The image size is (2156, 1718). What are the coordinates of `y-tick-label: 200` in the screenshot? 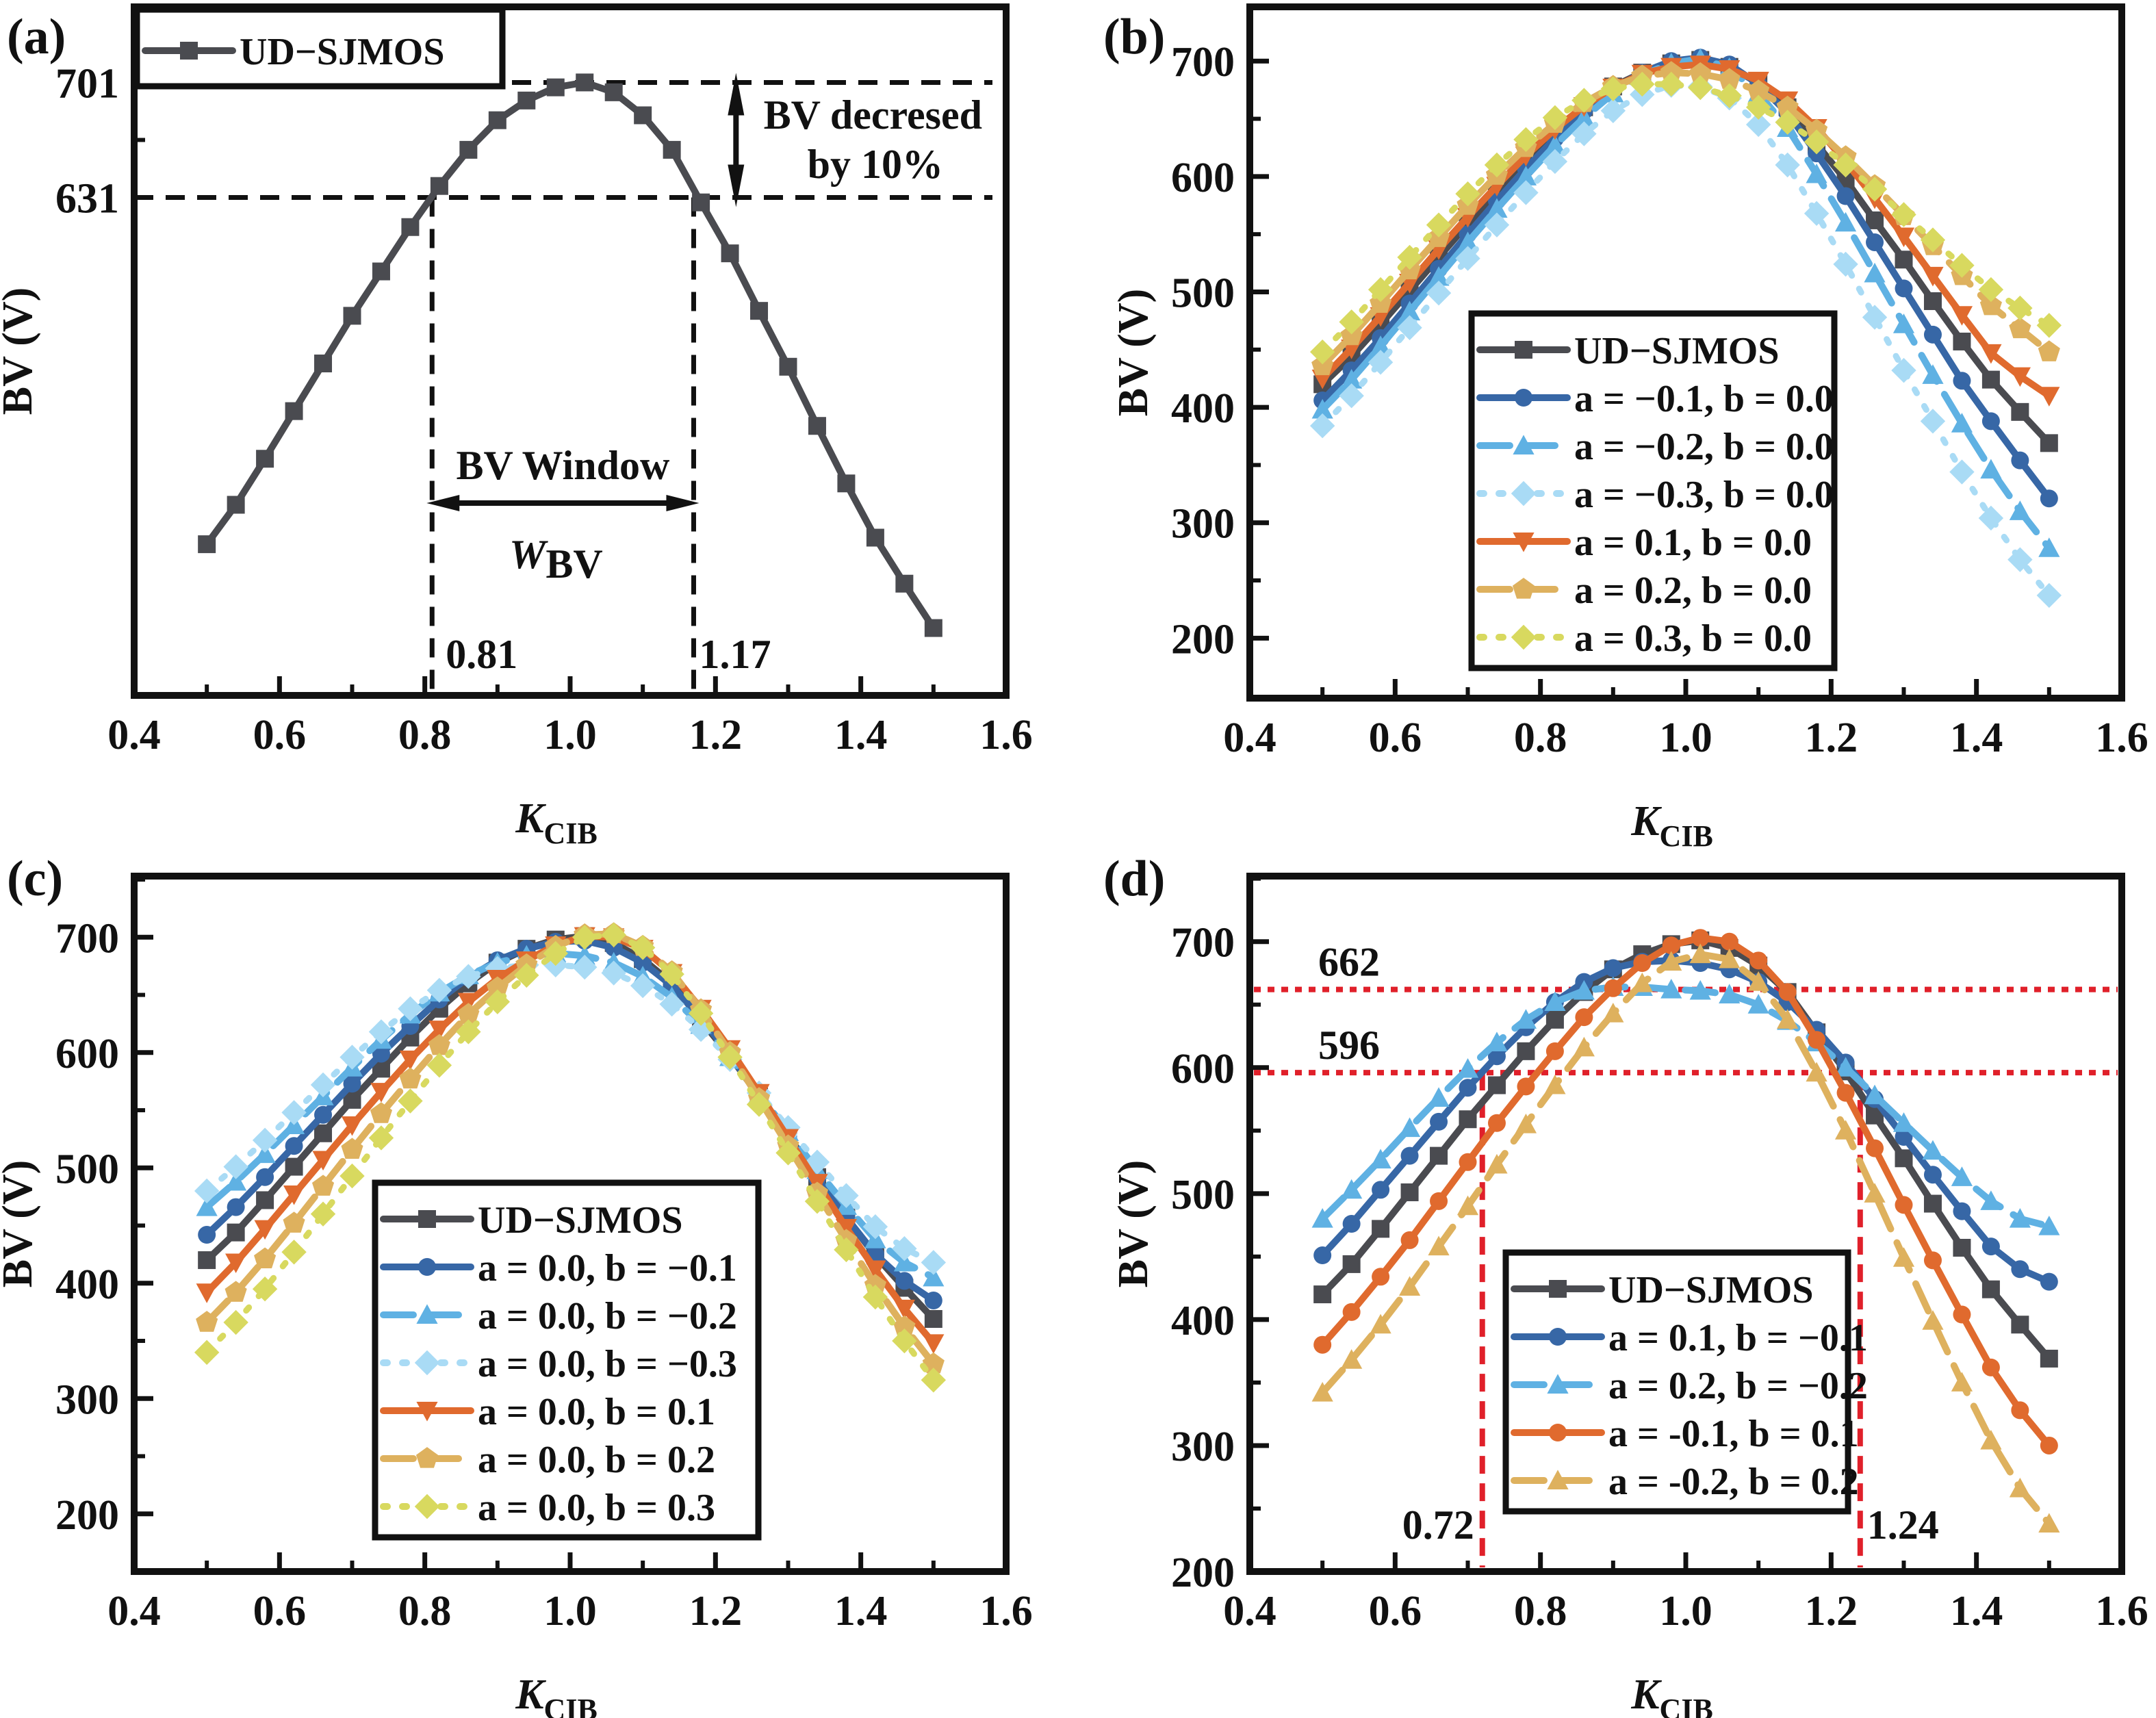 It's located at (1203, 639).